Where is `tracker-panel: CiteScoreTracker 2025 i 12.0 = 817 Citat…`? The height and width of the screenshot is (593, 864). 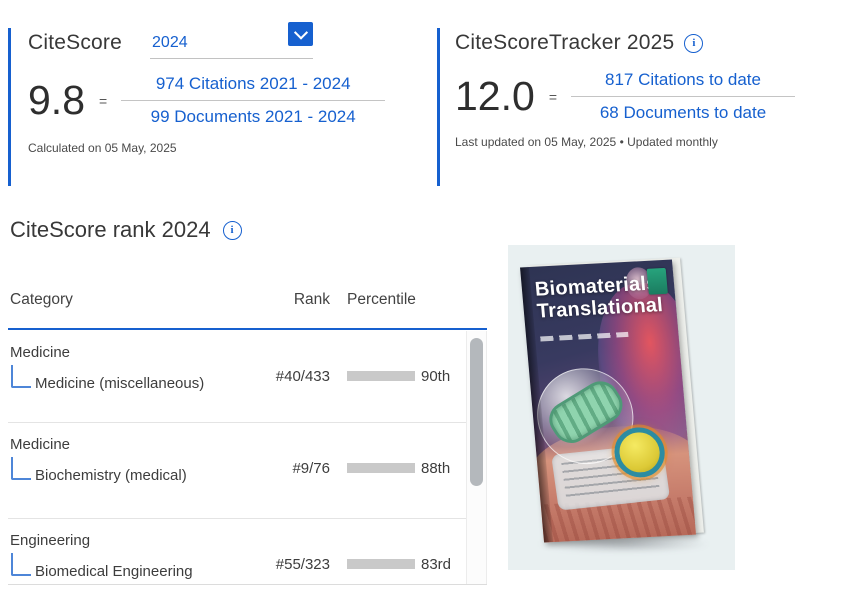
tracker-panel: CiteScoreTracker 2025 i 12.0 = 817 Citat… is located at coordinates (637, 107).